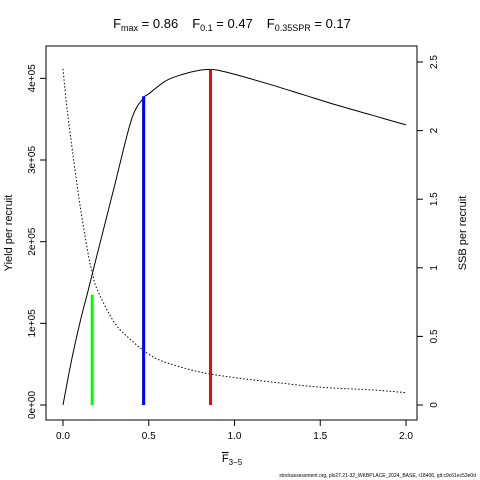 This screenshot has width=480, height=480. What do you see at coordinates (206, 28) in the screenshot?
I see `f01-sub: 0.1` at bounding box center [206, 28].